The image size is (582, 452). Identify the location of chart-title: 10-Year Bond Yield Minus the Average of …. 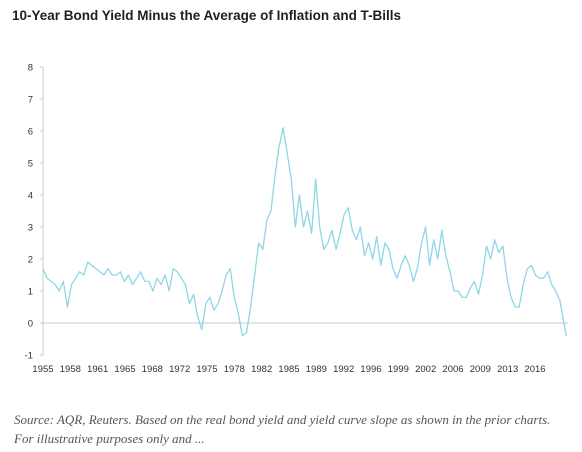
(207, 15).